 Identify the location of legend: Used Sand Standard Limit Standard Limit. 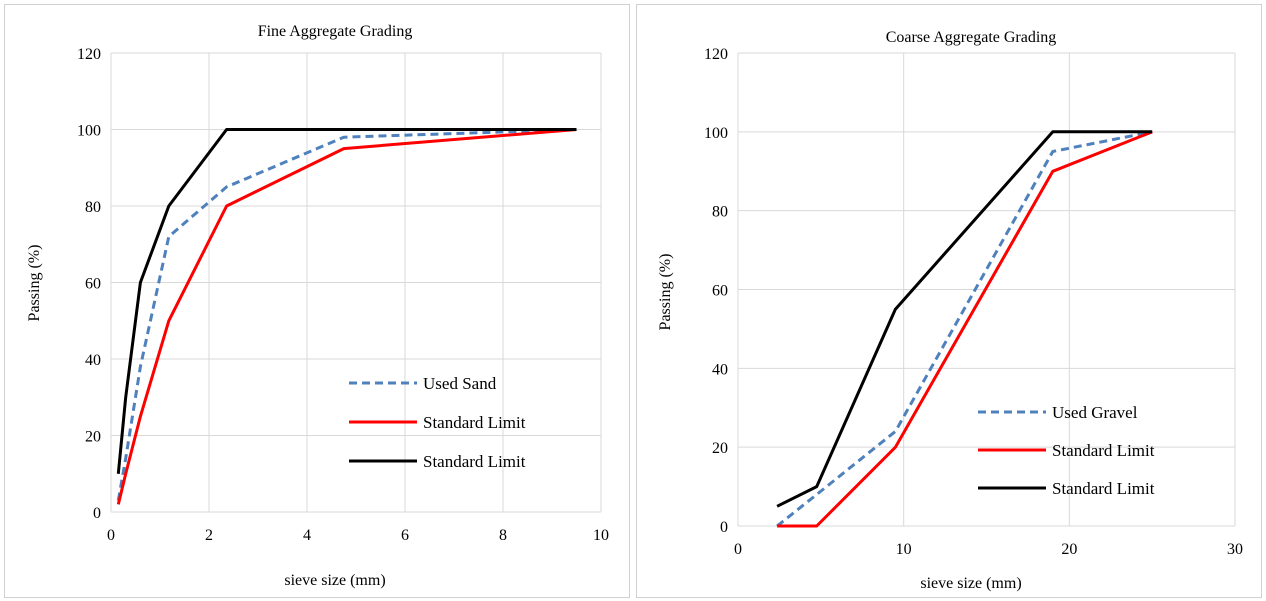
(437, 422).